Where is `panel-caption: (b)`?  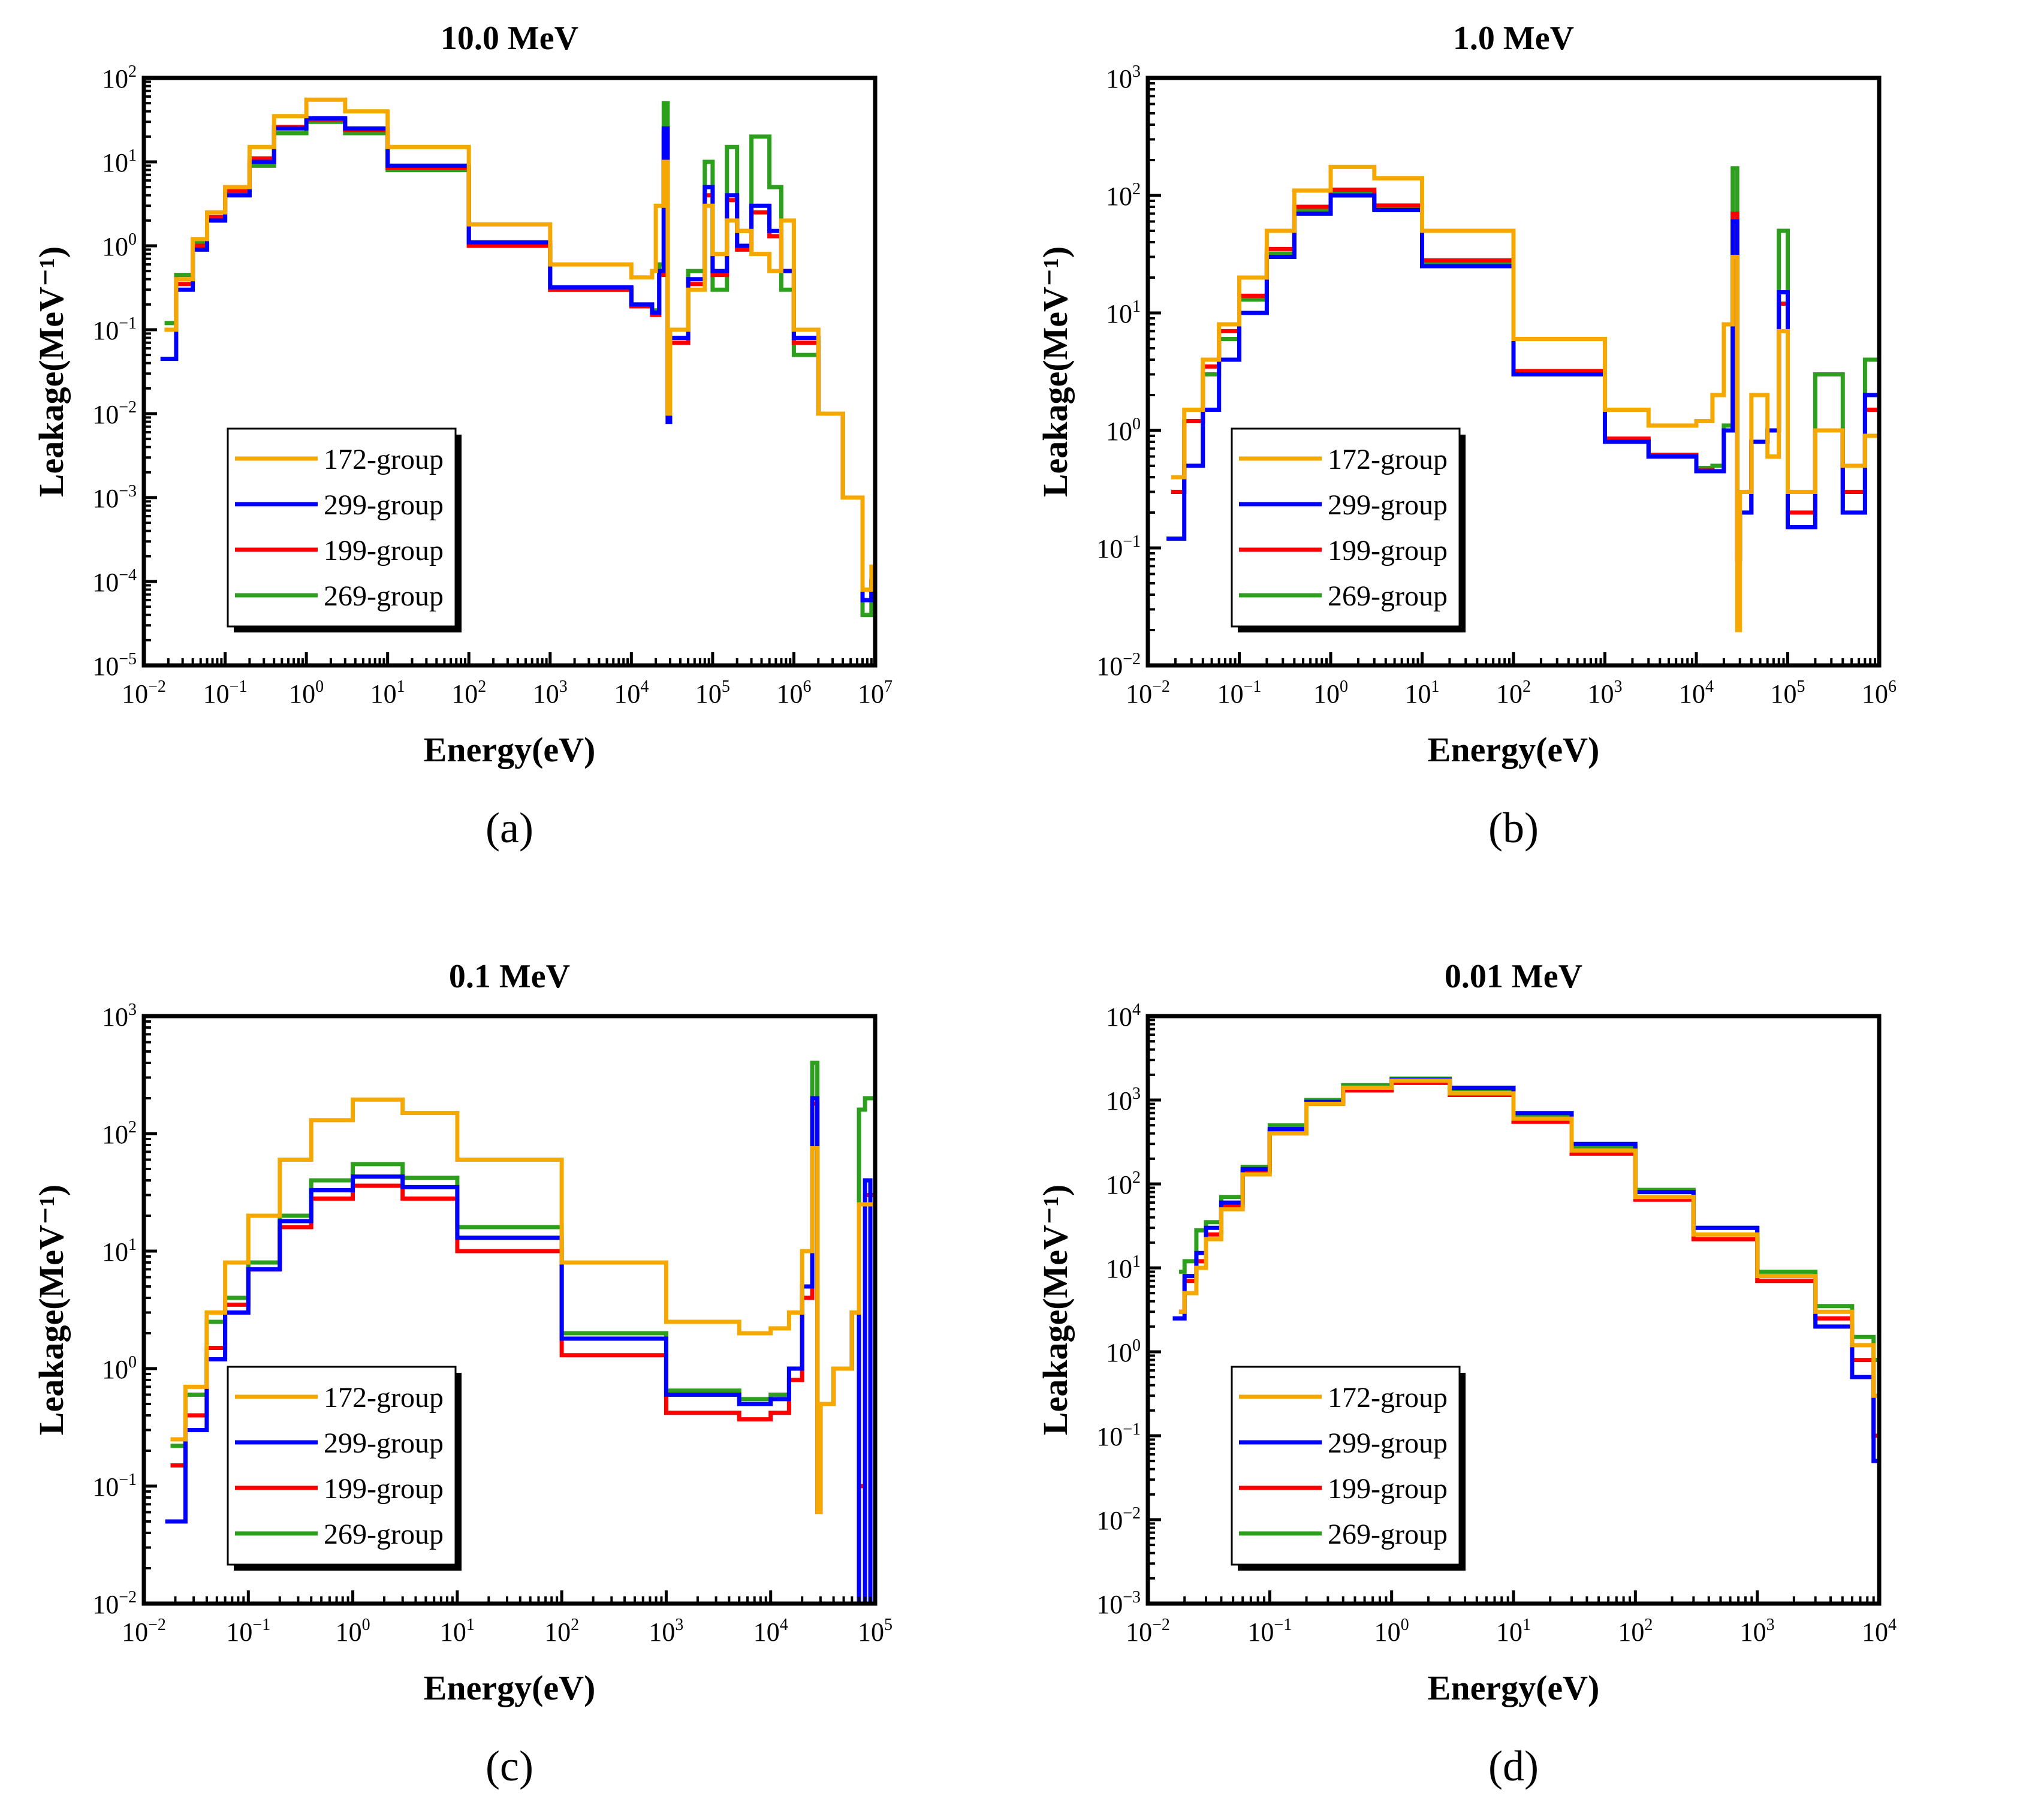 panel-caption: (b) is located at coordinates (1514, 828).